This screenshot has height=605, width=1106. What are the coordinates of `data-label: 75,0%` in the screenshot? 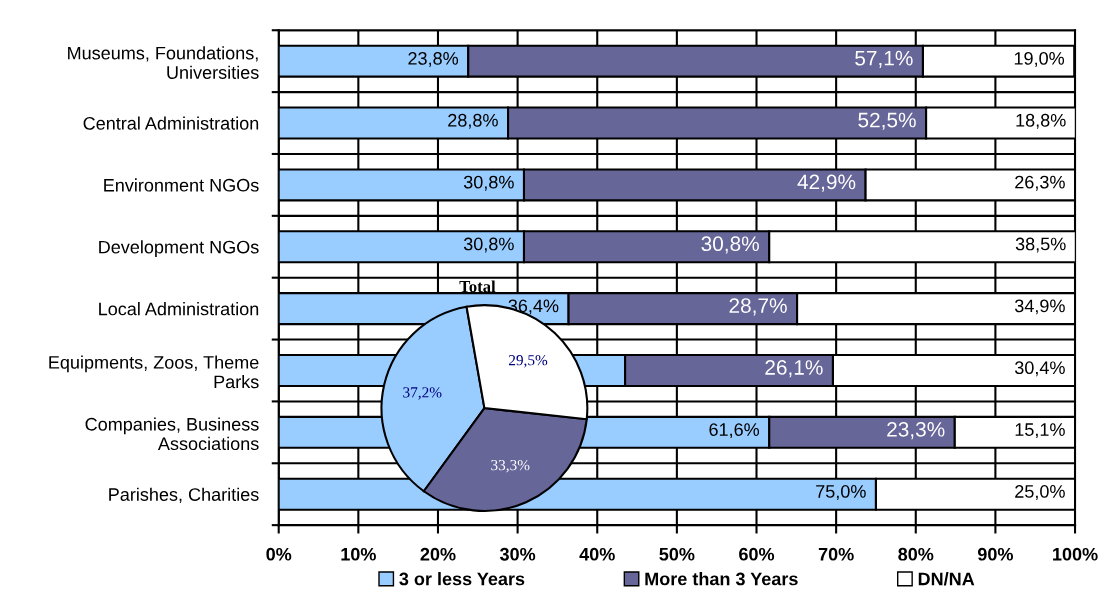 It's located at (841, 492).